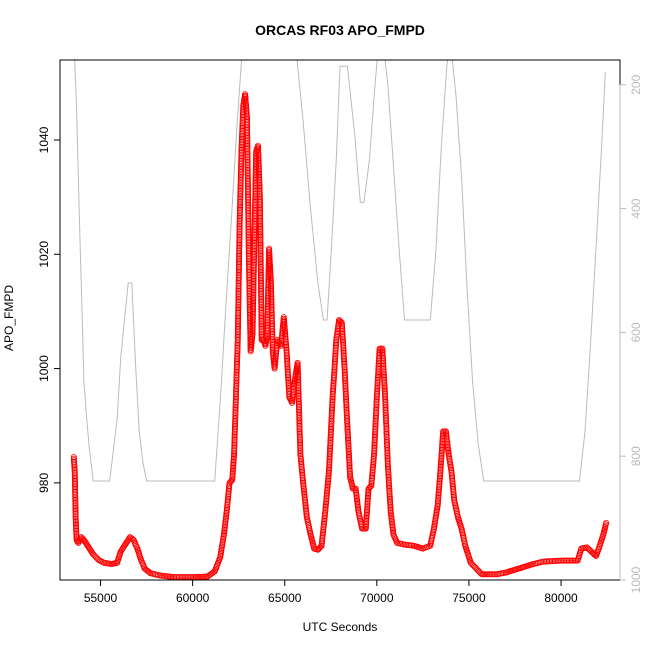 The height and width of the screenshot is (650, 650). Describe the element at coordinates (340, 30) in the screenshot. I see `chart-title: ORCAS RF03 APO_FMPD` at that location.